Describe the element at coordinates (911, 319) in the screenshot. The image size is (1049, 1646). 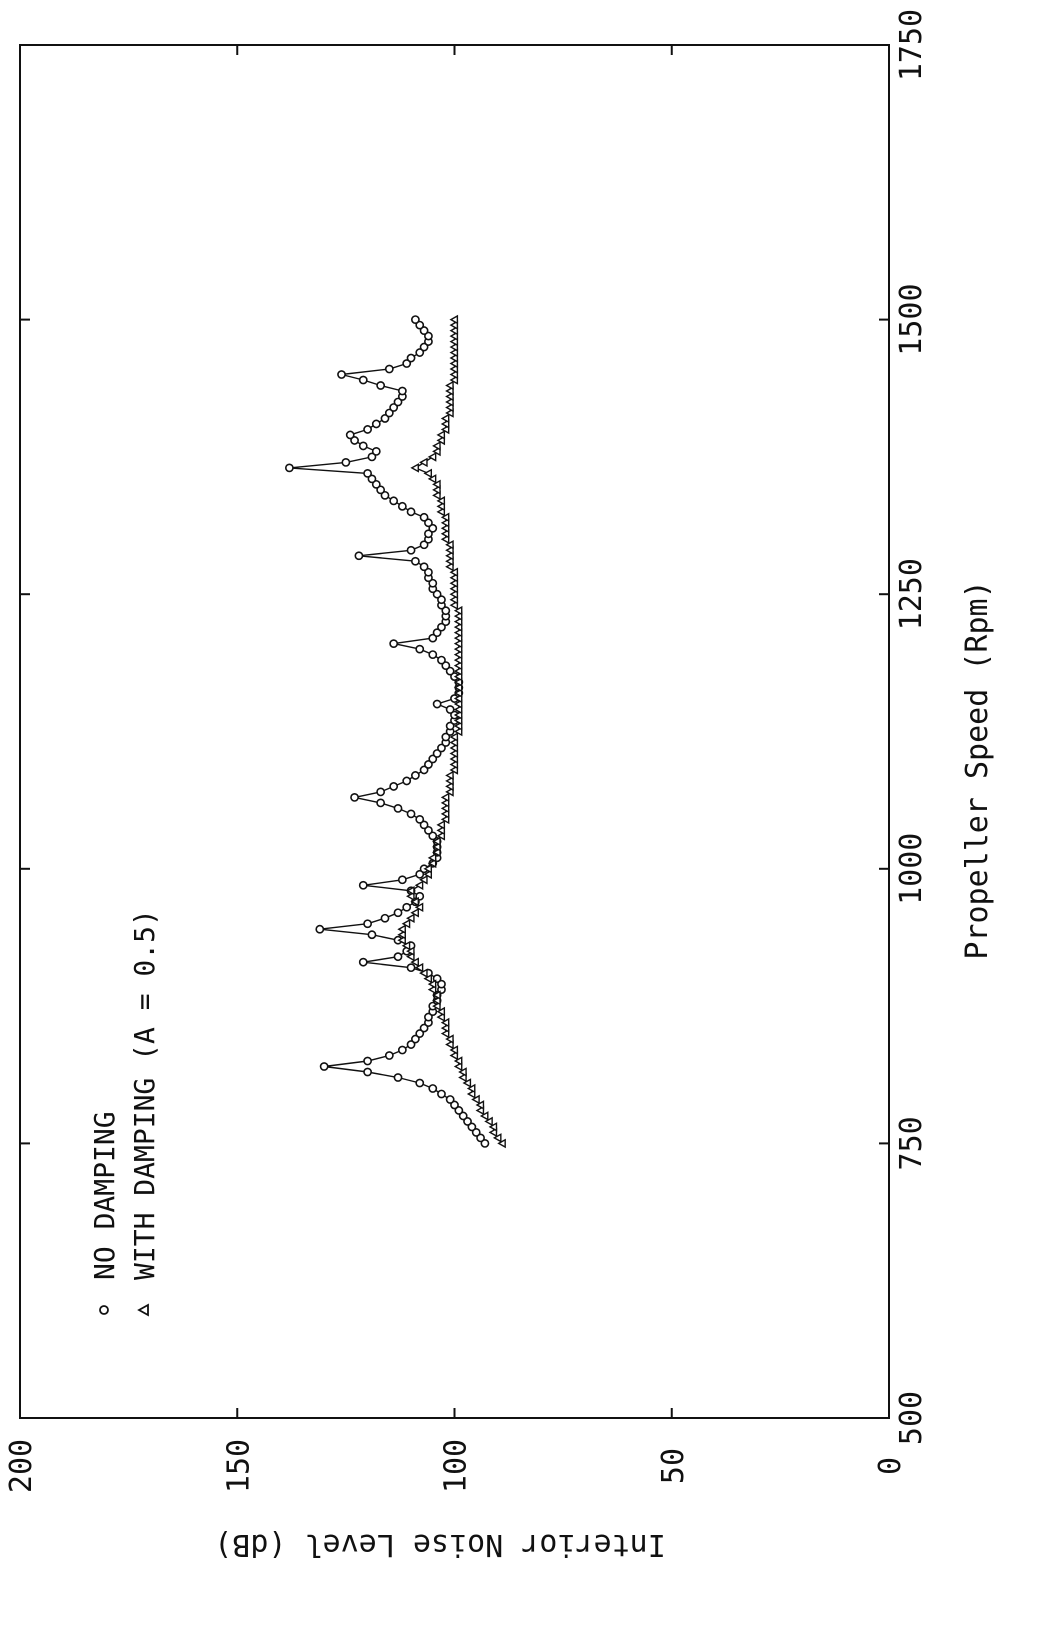
I see `x-tick-label: 1500` at that location.